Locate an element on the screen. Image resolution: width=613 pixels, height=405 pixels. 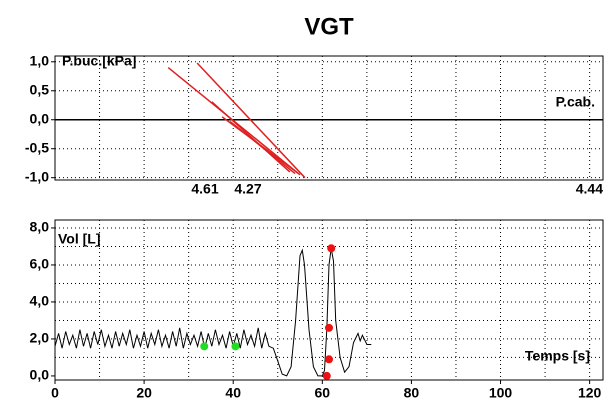
x-tick-label: 0 is located at coordinates (55, 393).